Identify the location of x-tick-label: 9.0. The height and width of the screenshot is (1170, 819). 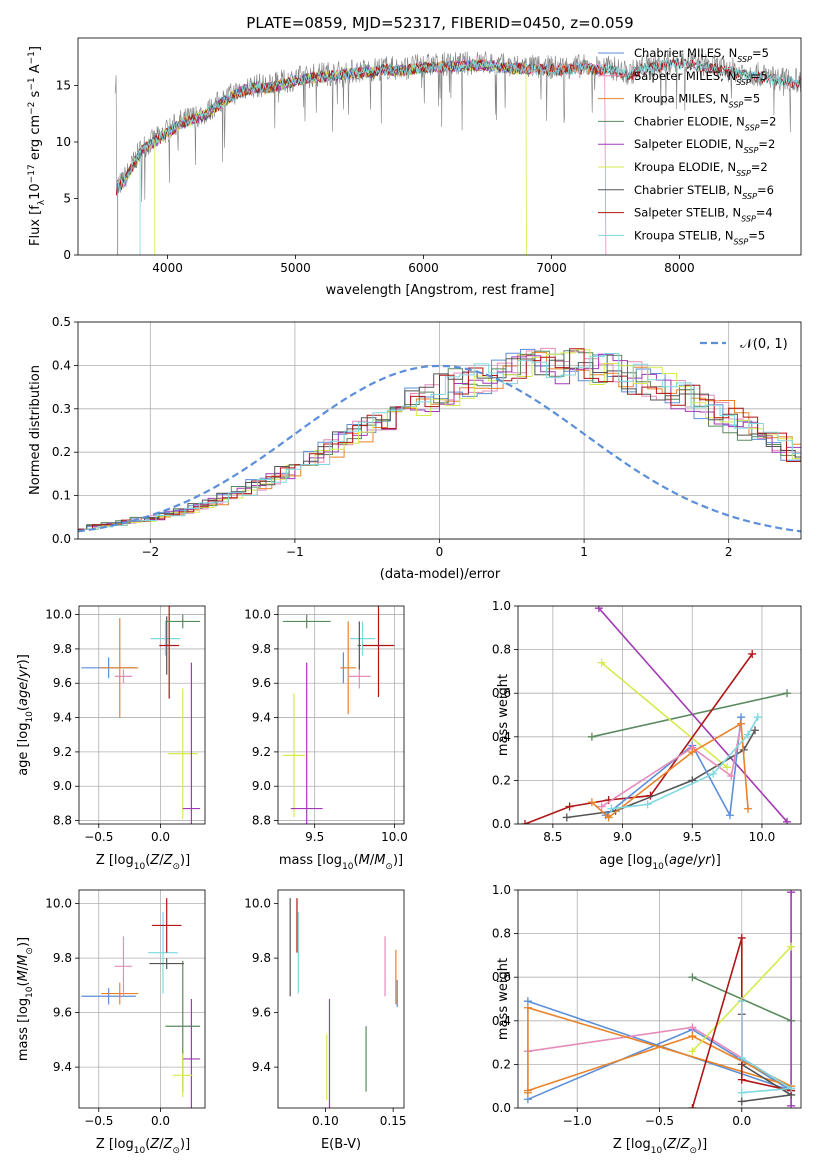
(622, 837).